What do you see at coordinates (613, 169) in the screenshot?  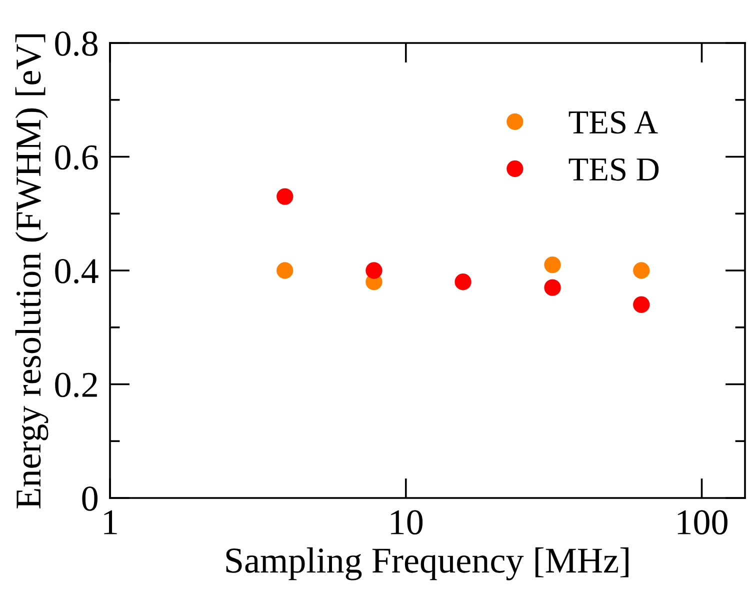 I see `legend-label: TES D` at bounding box center [613, 169].